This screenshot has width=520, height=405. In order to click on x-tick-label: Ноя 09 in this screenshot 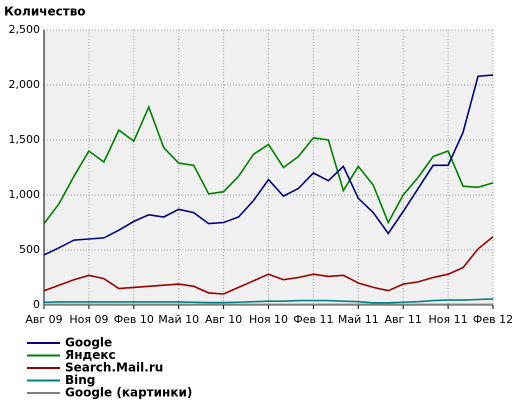, I will do `click(88, 319)`.